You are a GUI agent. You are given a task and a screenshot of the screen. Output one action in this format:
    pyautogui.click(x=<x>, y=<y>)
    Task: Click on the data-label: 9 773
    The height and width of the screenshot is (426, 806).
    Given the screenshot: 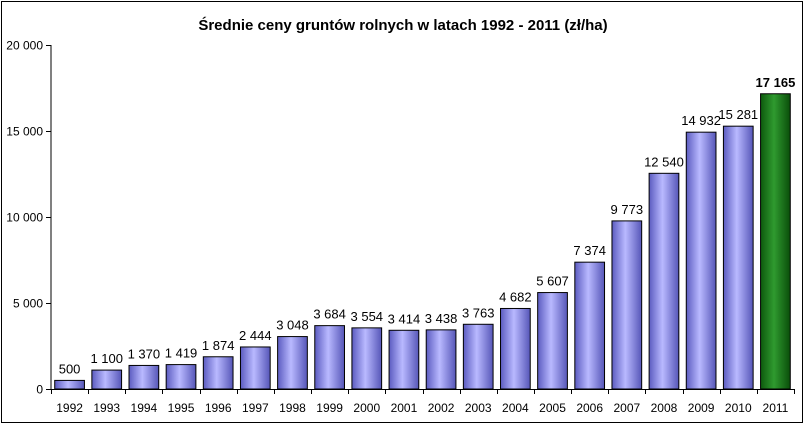 What is the action you would take?
    pyautogui.click(x=627, y=209)
    